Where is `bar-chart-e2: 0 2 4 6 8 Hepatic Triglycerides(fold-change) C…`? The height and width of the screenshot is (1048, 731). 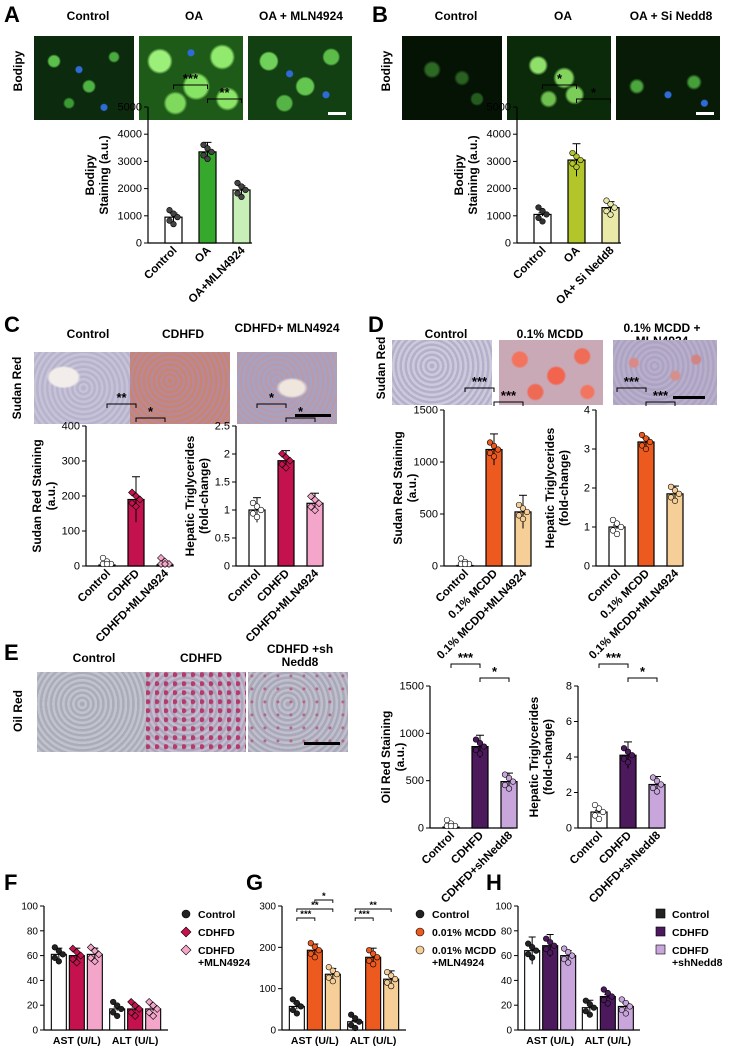
bar-chart-e2: 0 2 4 6 8 Hepatic Triglycerides(fold-change) C… is located at coordinates (596, 778).